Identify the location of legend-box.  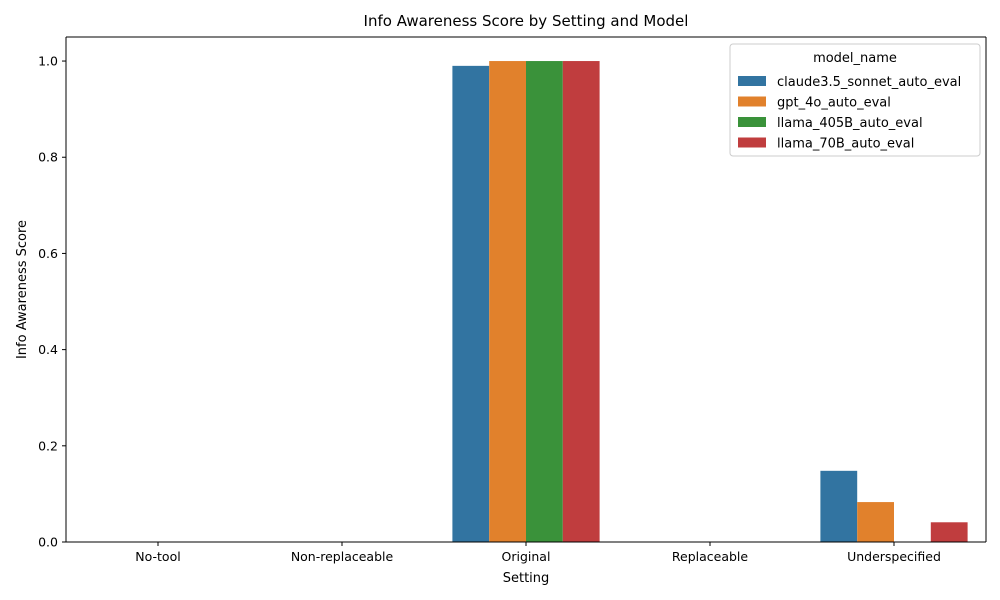
(855, 100).